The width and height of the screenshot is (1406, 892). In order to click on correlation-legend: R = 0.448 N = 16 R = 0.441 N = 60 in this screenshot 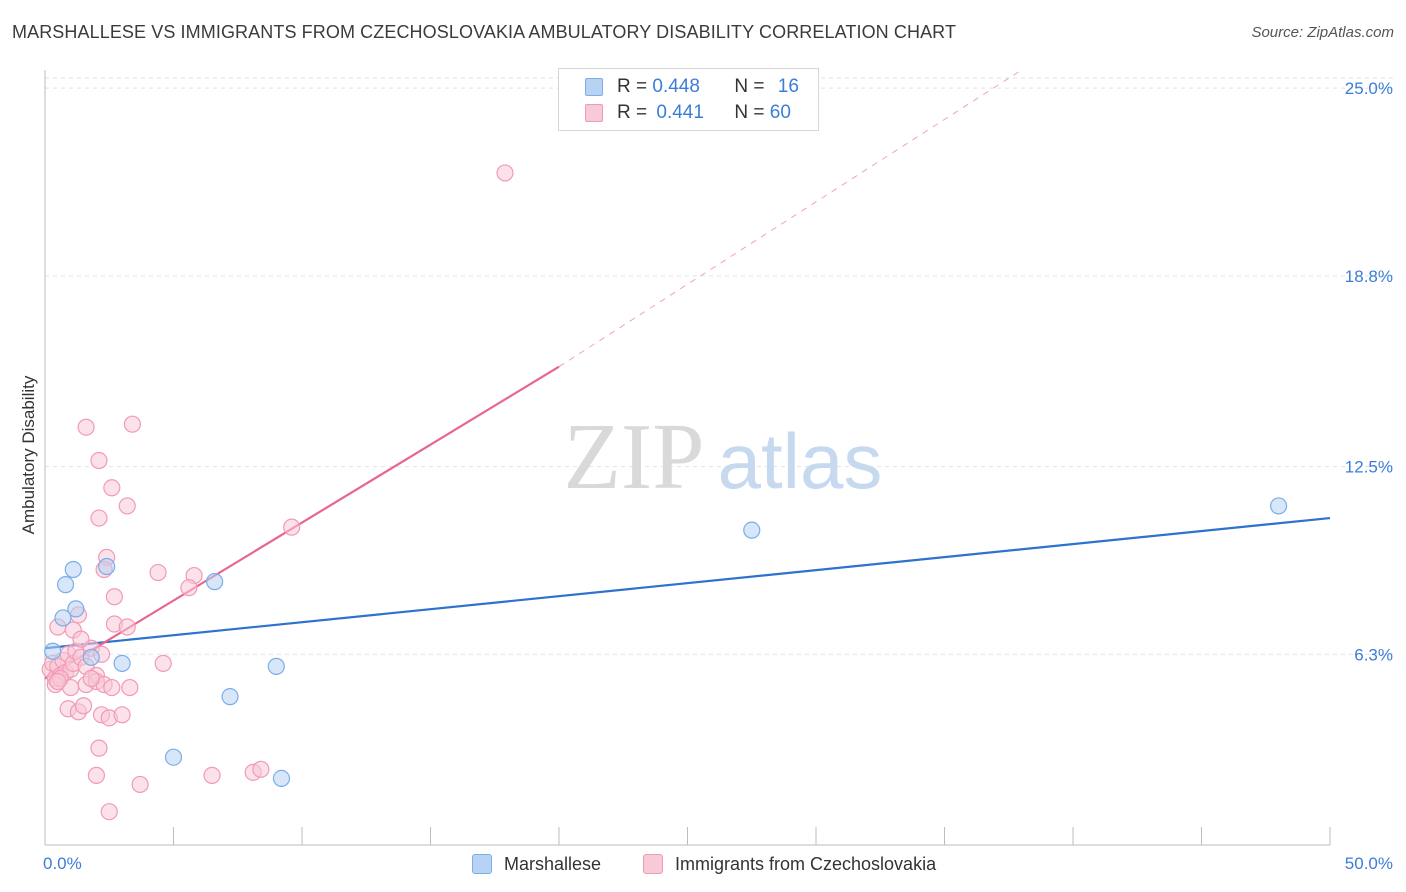, I will do `click(688, 99)`.